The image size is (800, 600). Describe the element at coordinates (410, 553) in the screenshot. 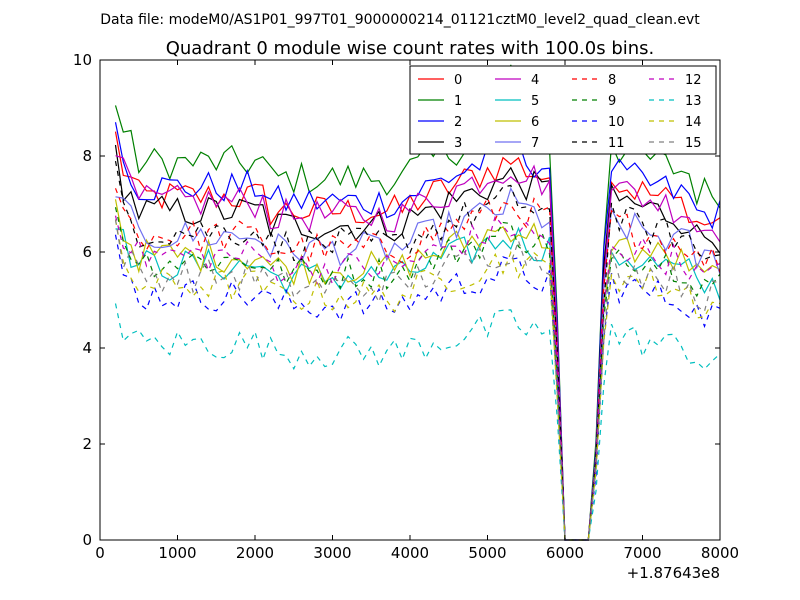

I see `x-tick-label: 4000` at that location.